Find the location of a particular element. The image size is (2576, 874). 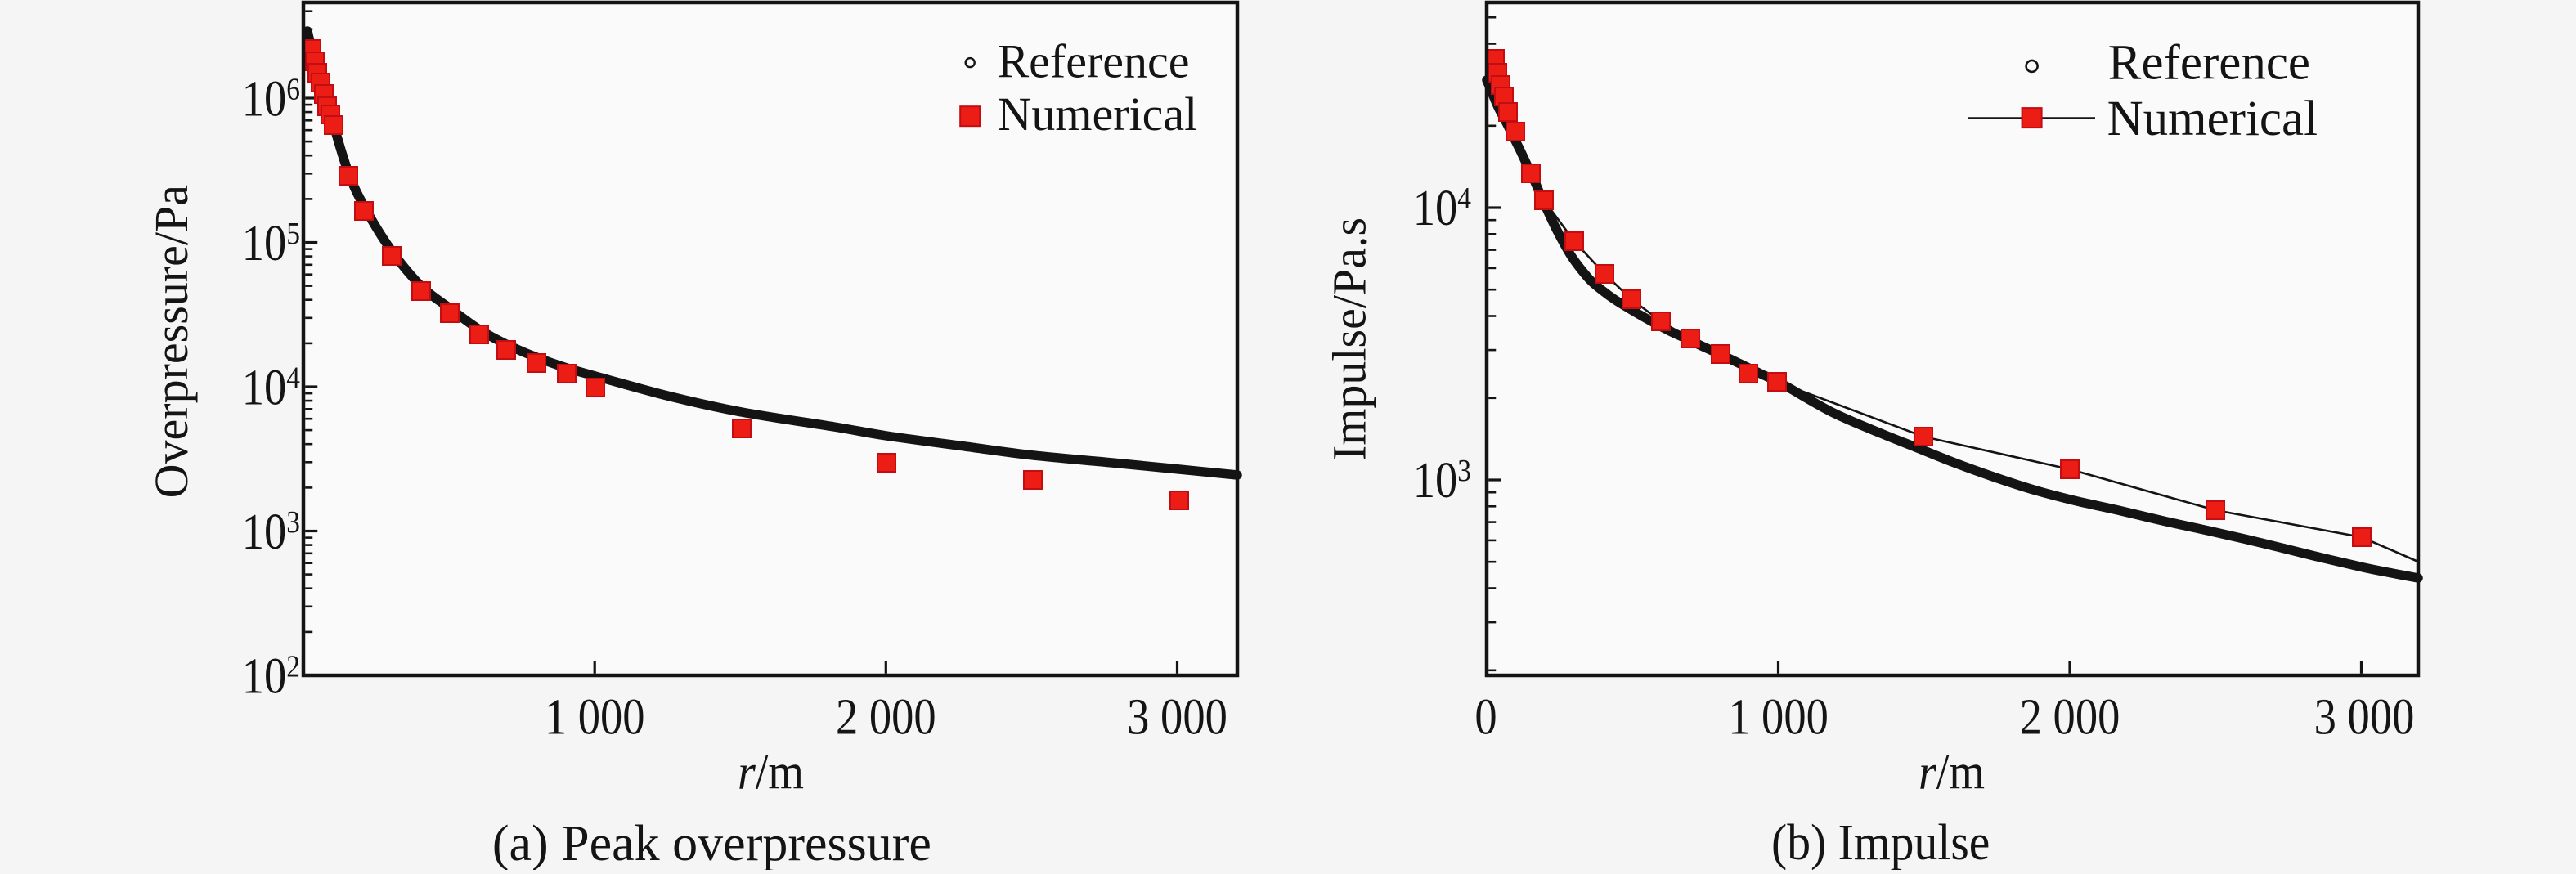

svg-text: Impulse/Pa.s is located at coordinates (1349, 339).